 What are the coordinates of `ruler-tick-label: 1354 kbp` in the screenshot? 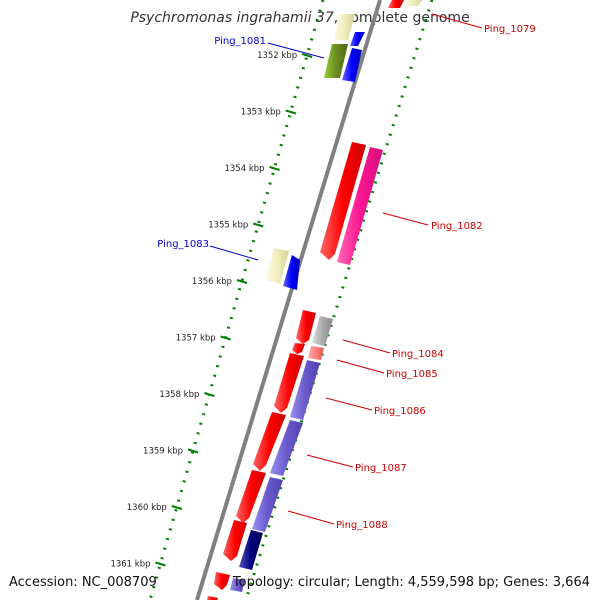 It's located at (244, 169).